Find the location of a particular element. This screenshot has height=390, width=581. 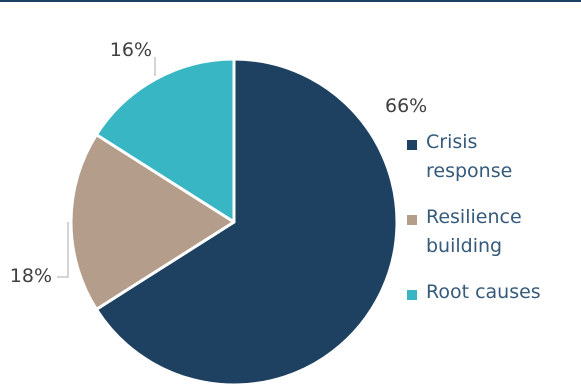

legend-item-resilience-building: Resilience building is located at coordinates (489, 232).